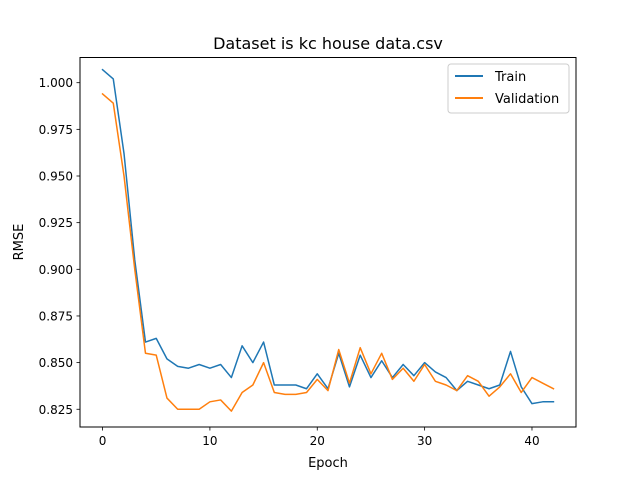 This screenshot has width=640, height=480. I want to click on x-tick-label: 40, so click(531, 441).